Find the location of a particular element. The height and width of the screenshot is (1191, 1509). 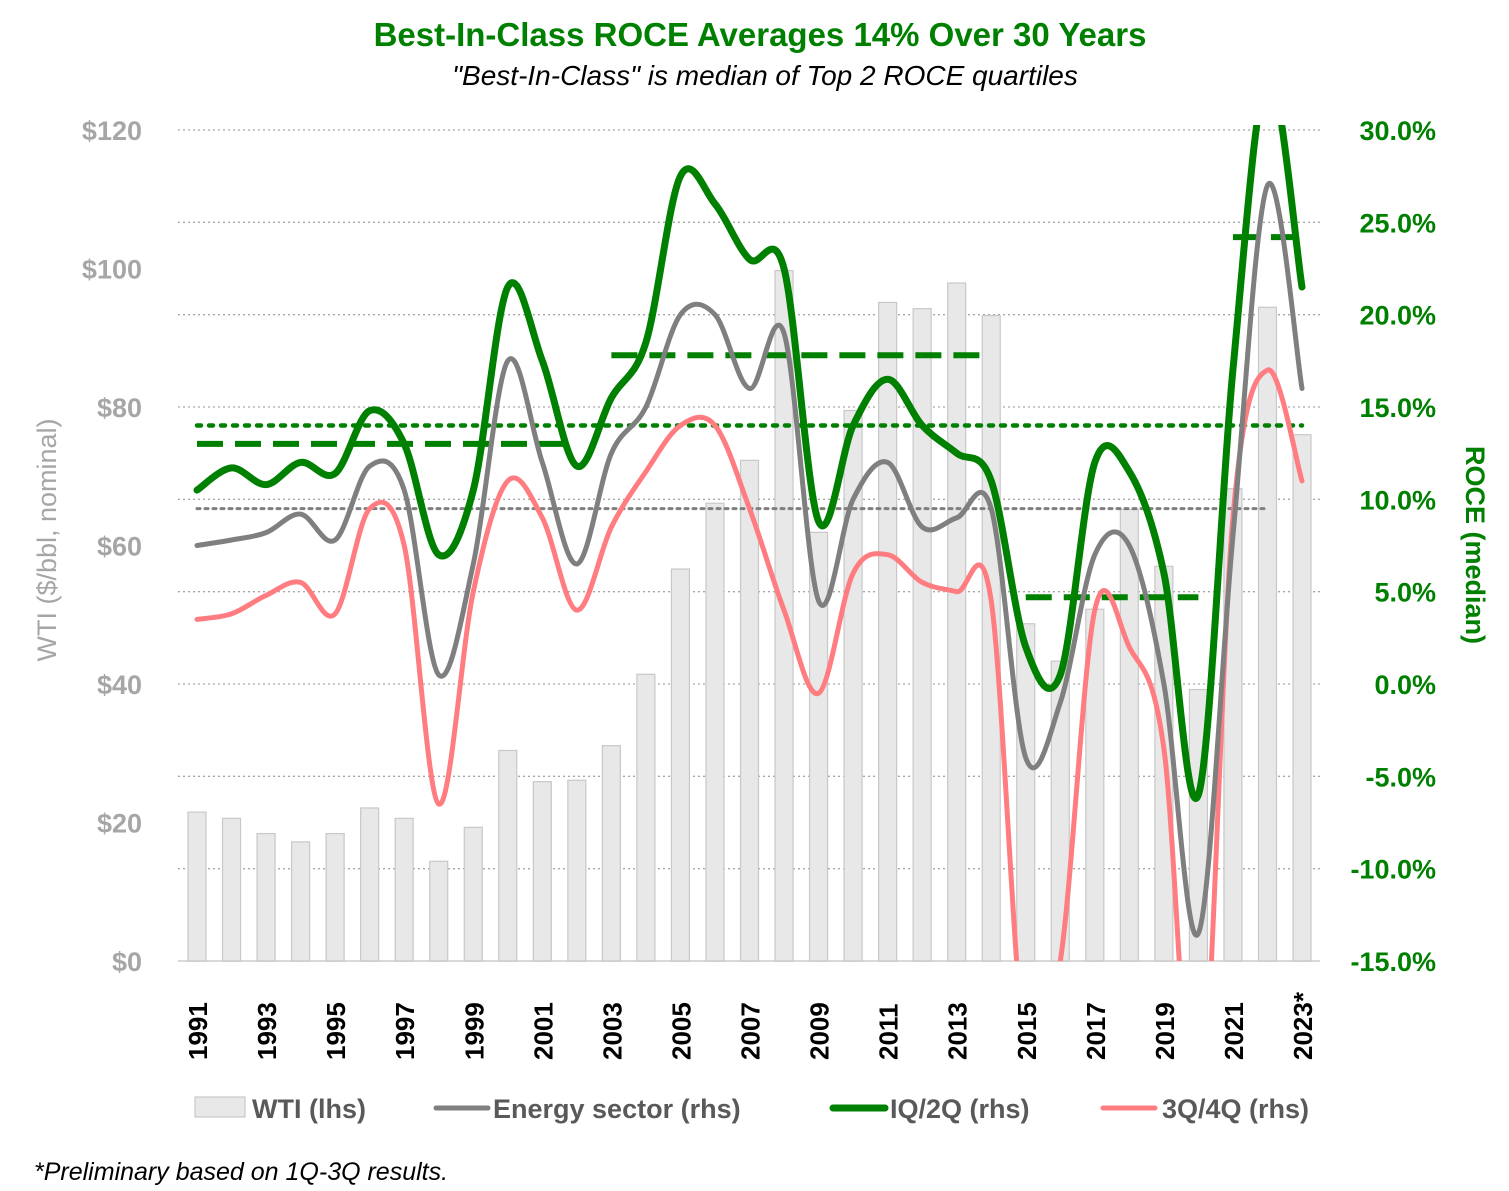

x-tick-label: 1995 is located at coordinates (336, 1031).